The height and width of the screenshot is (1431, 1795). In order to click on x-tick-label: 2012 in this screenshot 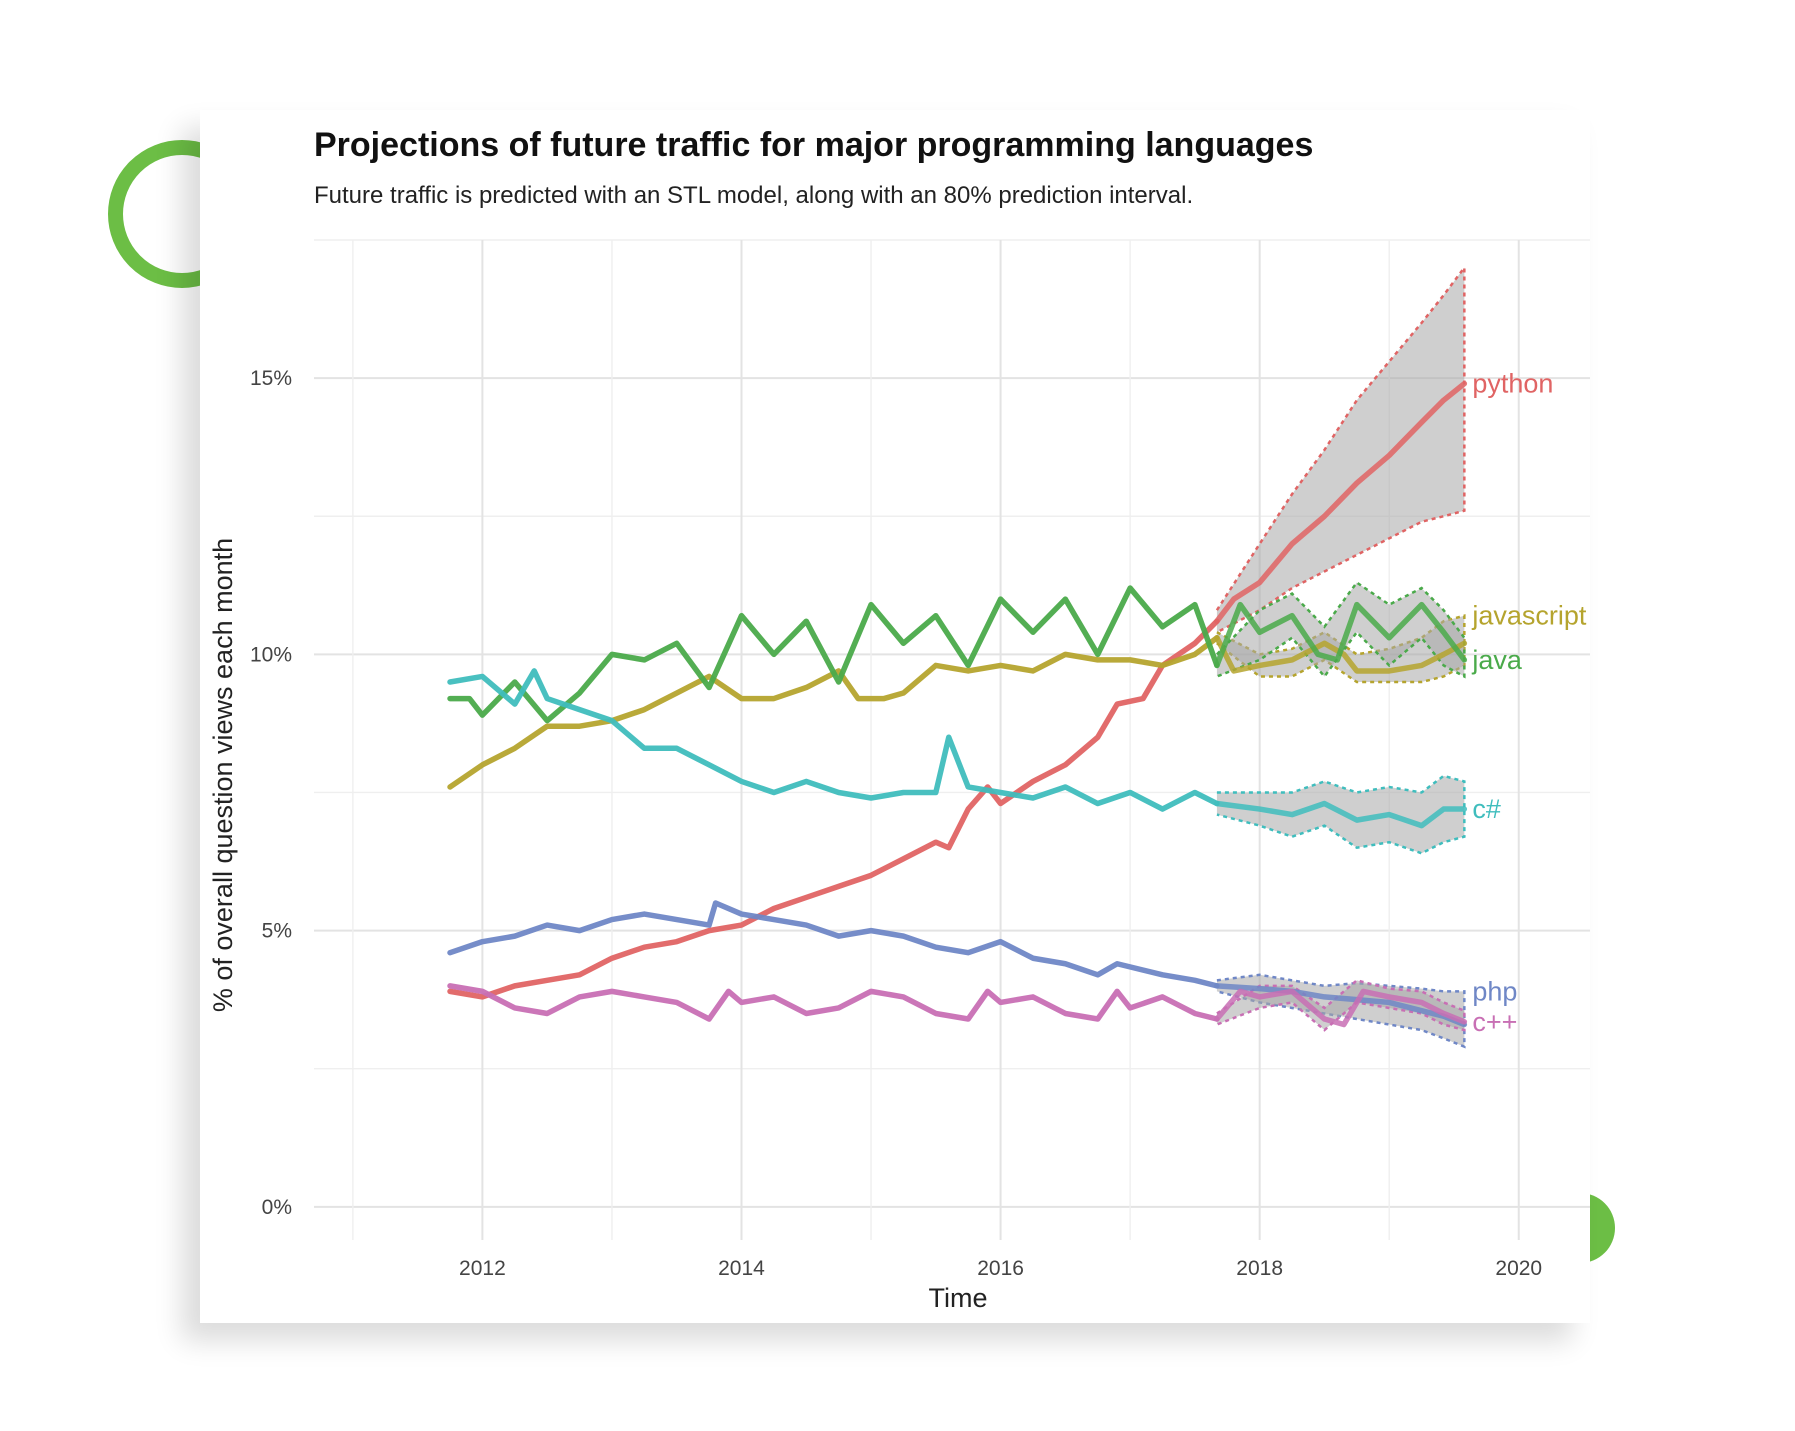, I will do `click(482, 1268)`.